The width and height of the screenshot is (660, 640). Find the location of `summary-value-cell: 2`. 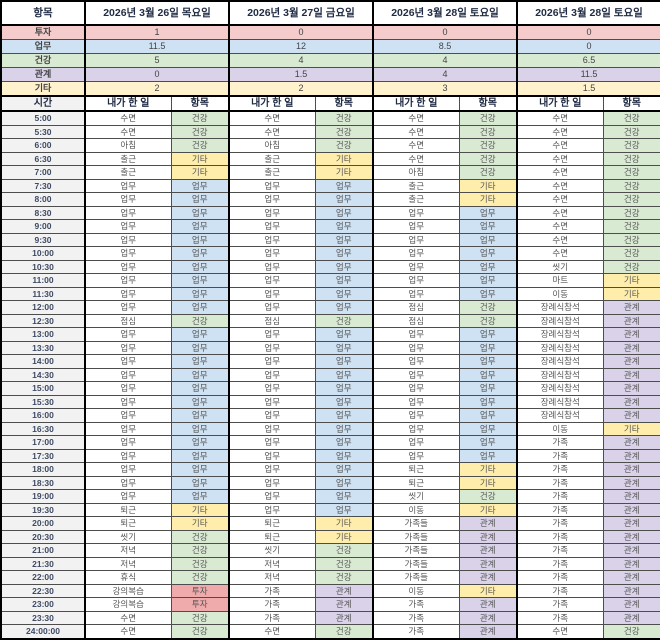

summary-value-cell: 2 is located at coordinates (301, 89).